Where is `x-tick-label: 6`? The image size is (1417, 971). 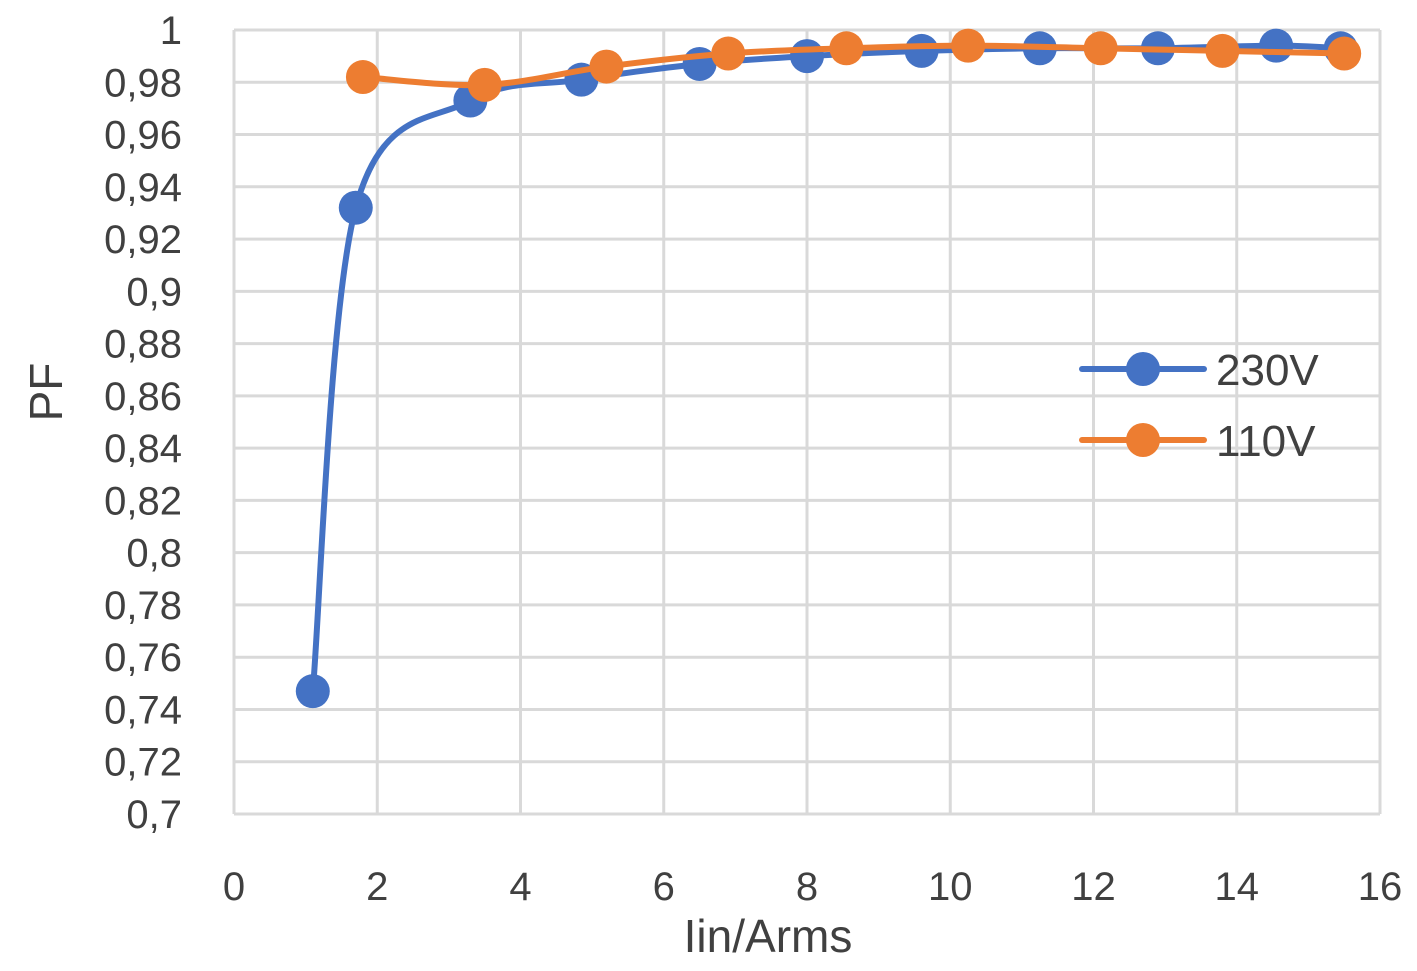 x-tick-label: 6 is located at coordinates (664, 887).